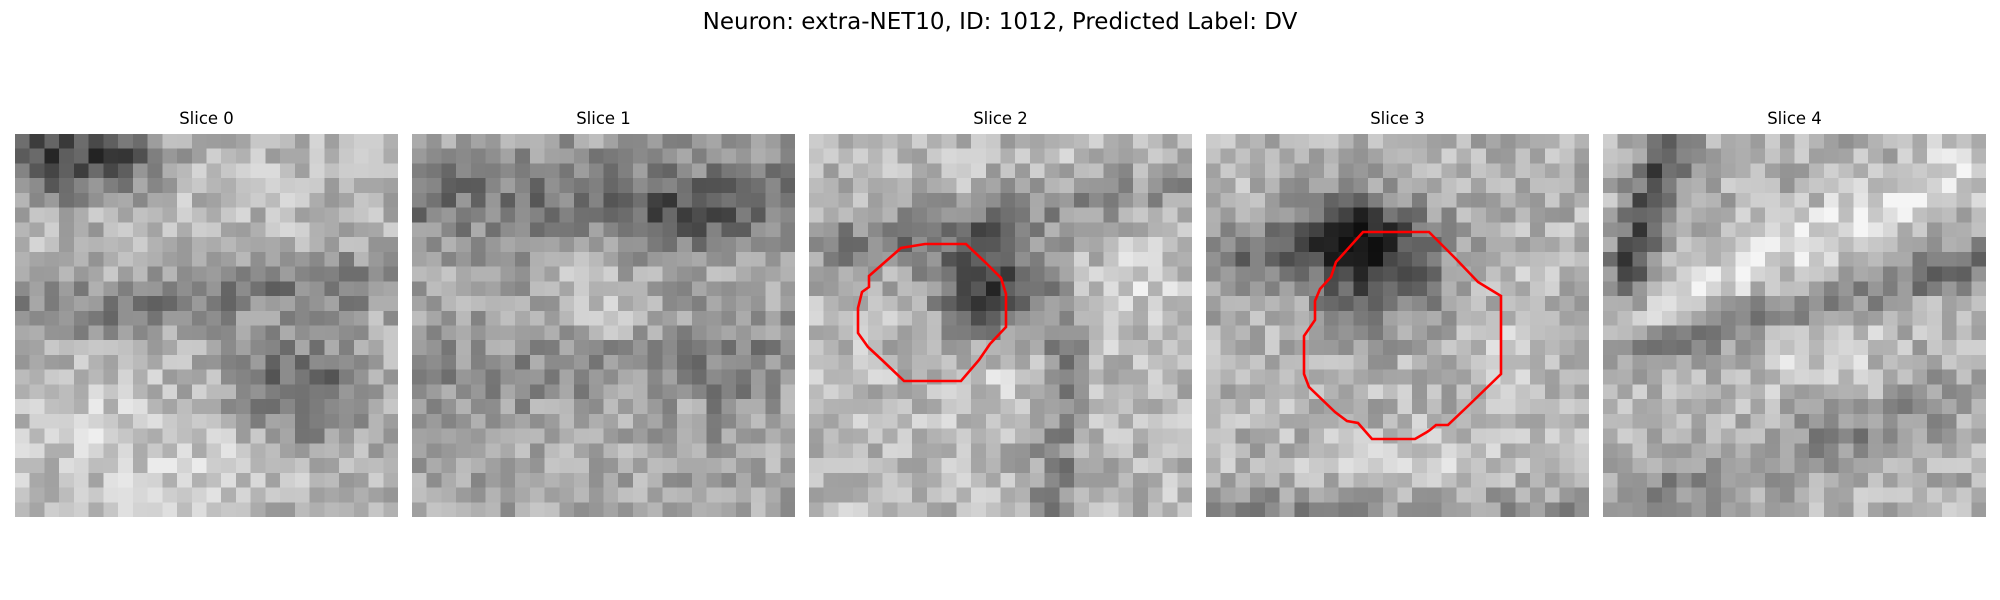 Image resolution: width=2000 pixels, height=600 pixels. I want to click on slice-panel-2: Slice 2, so click(1000, 312).